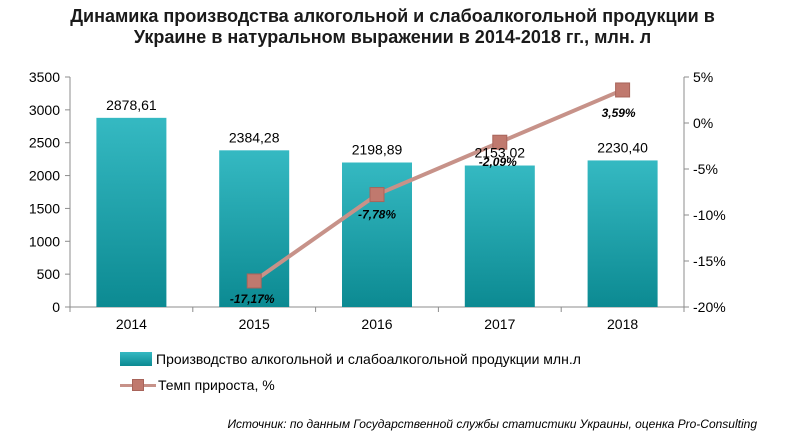  Describe the element at coordinates (44, 77) in the screenshot. I see `y-left-tick-label: 3500` at that location.